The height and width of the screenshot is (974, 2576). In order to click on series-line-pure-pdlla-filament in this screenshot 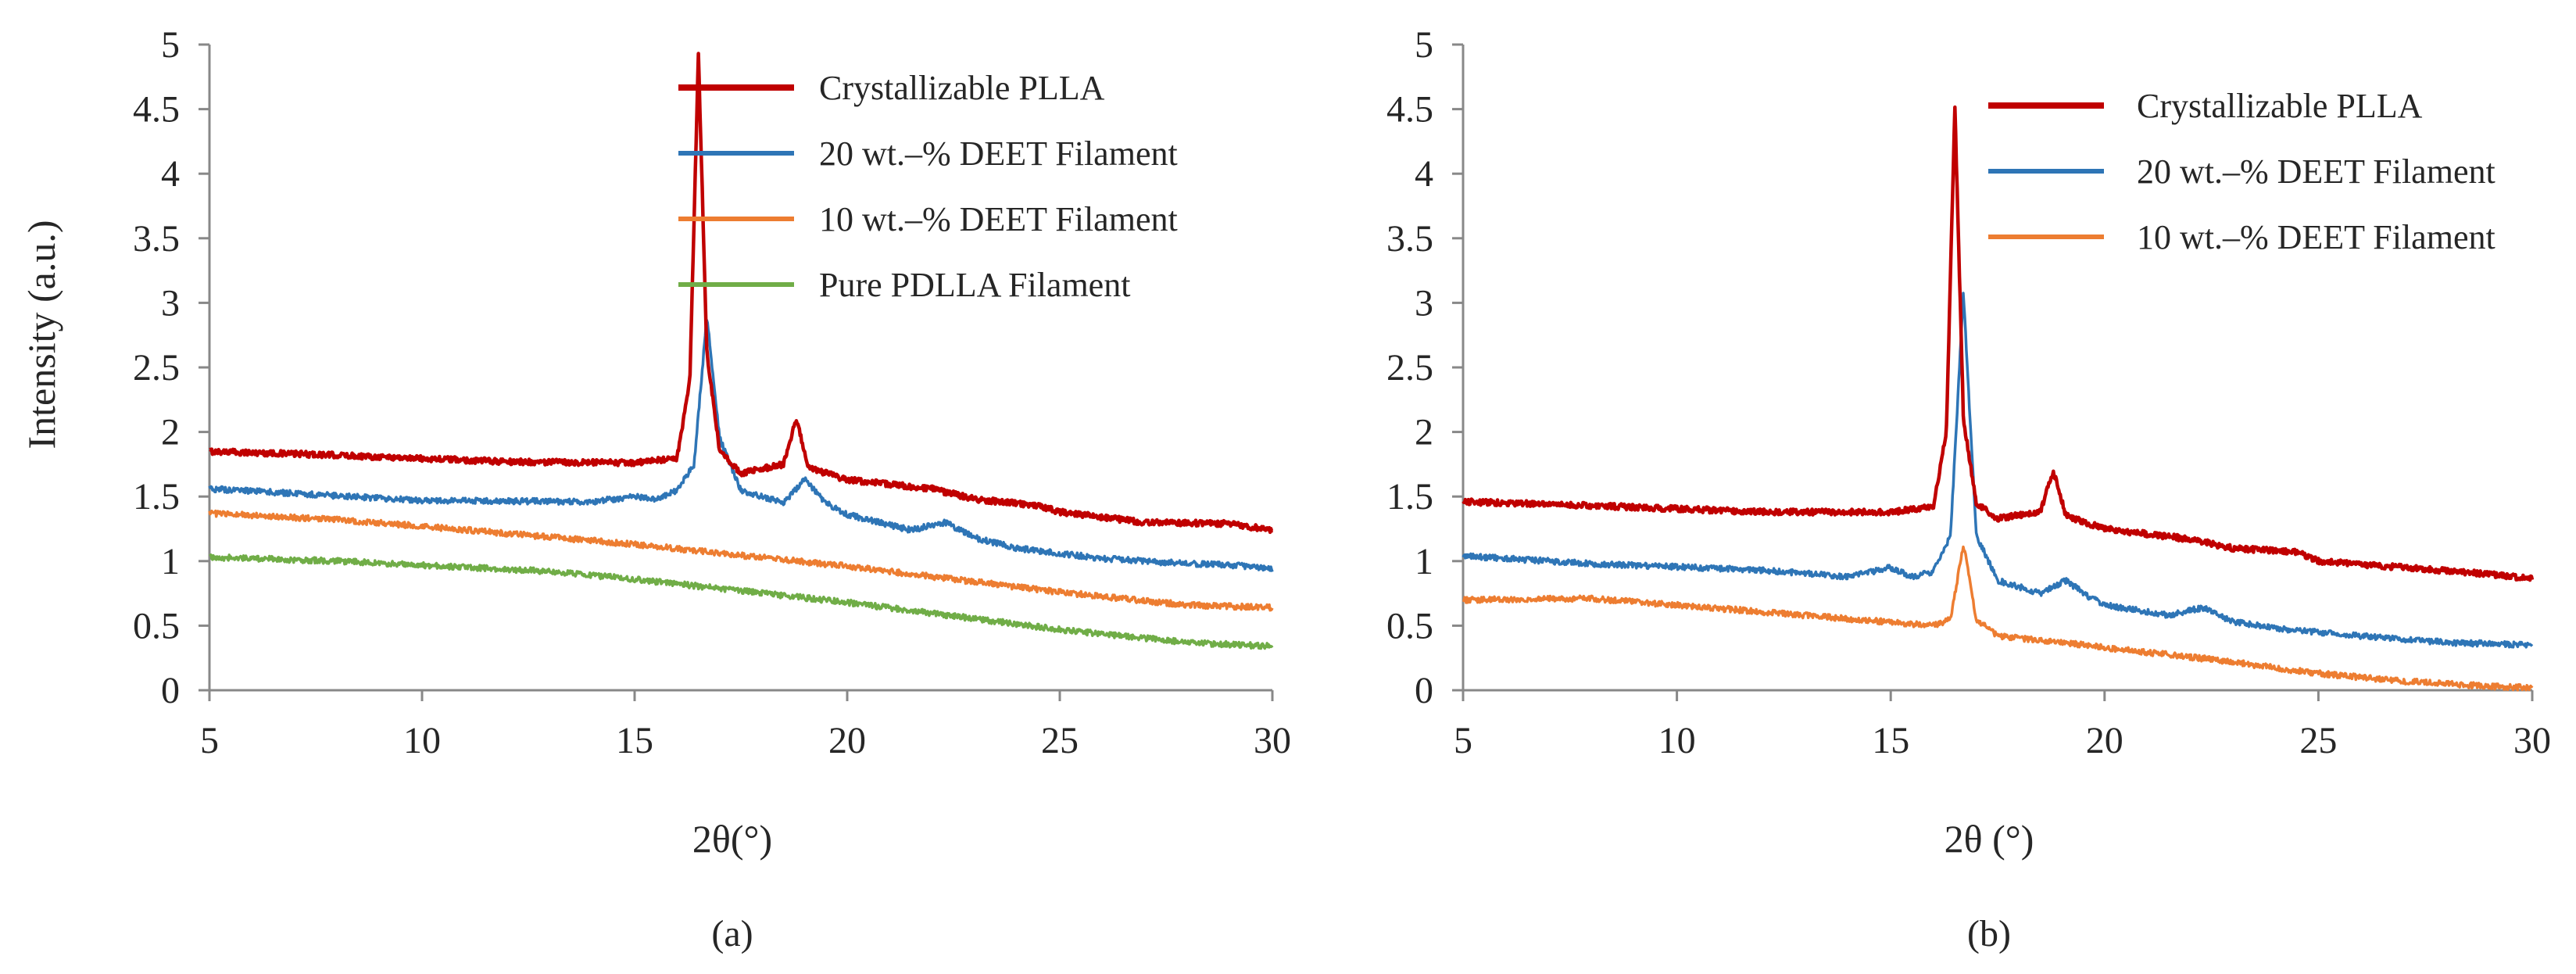, I will do `click(741, 601)`.